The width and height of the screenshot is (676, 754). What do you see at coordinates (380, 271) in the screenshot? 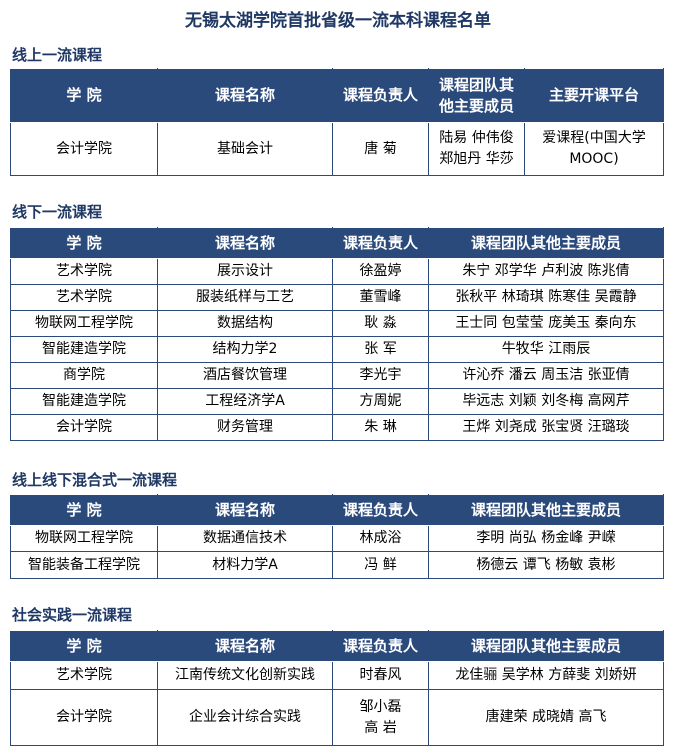
I see `table-cell: 徐盈婷` at bounding box center [380, 271].